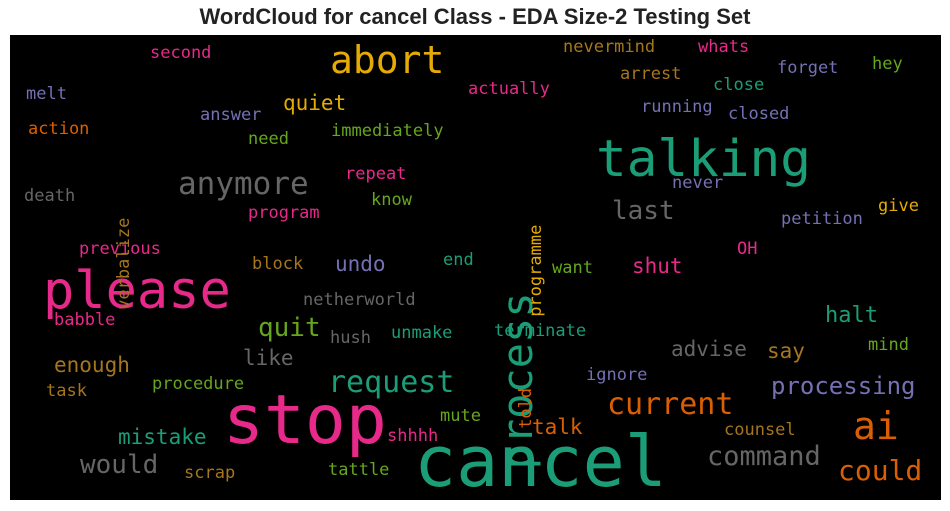 This screenshot has height=511, width=950. What do you see at coordinates (617, 375) in the screenshot?
I see `word-ignore: ignore` at bounding box center [617, 375].